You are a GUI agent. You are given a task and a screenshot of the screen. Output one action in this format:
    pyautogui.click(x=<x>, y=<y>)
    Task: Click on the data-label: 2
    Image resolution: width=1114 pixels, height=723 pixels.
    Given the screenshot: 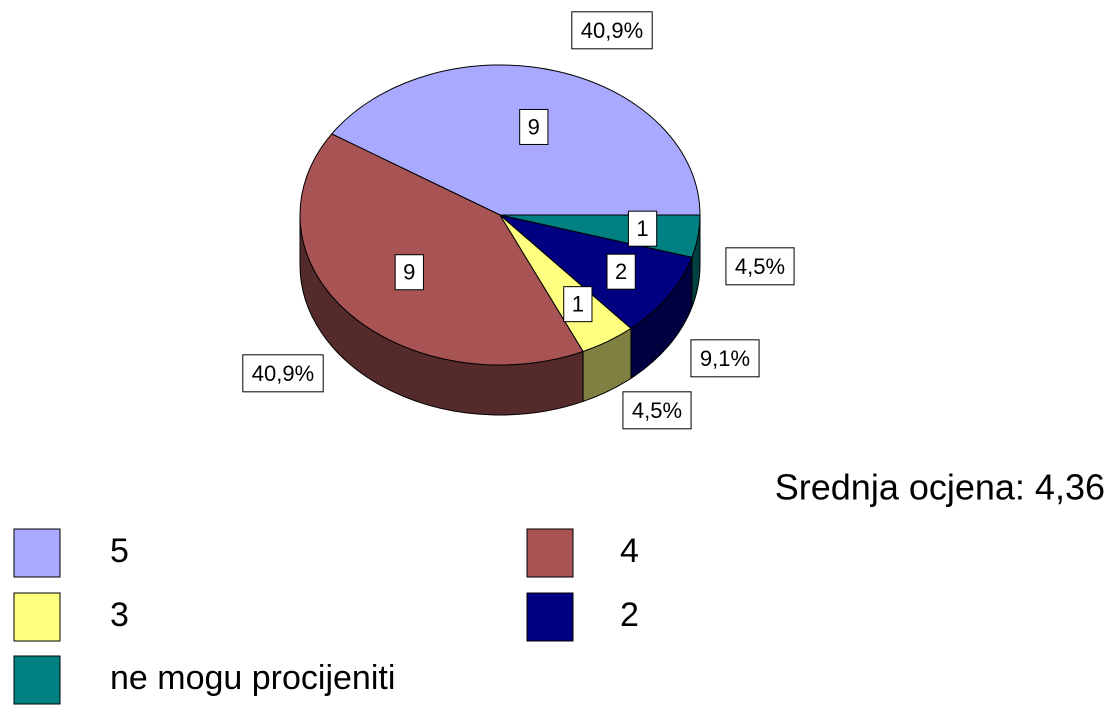 What is the action you would take?
    pyautogui.click(x=621, y=271)
    